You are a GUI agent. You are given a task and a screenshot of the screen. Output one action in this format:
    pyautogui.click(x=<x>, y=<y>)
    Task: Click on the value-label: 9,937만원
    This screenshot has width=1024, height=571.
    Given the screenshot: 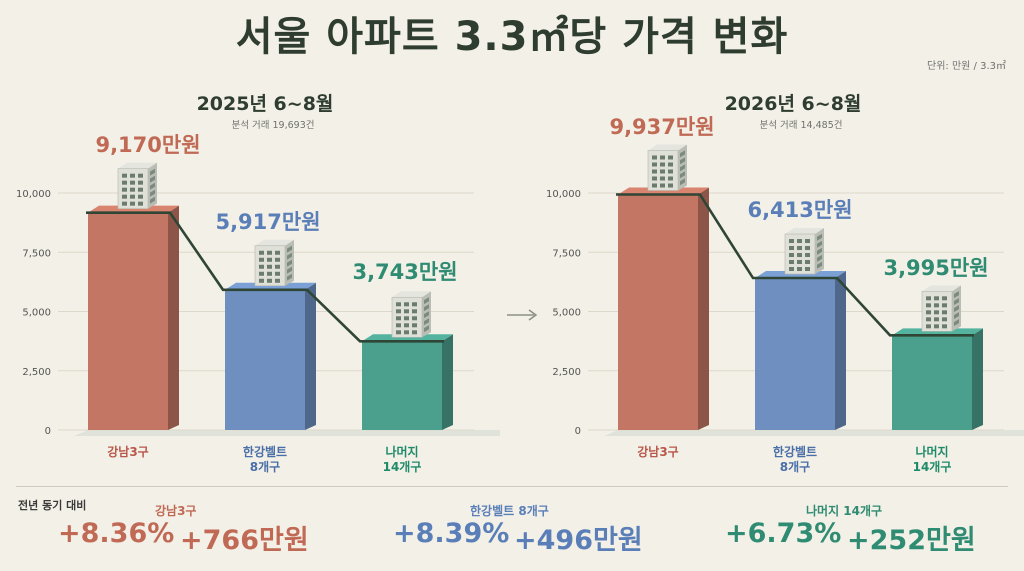 What is the action you would take?
    pyautogui.click(x=661, y=127)
    